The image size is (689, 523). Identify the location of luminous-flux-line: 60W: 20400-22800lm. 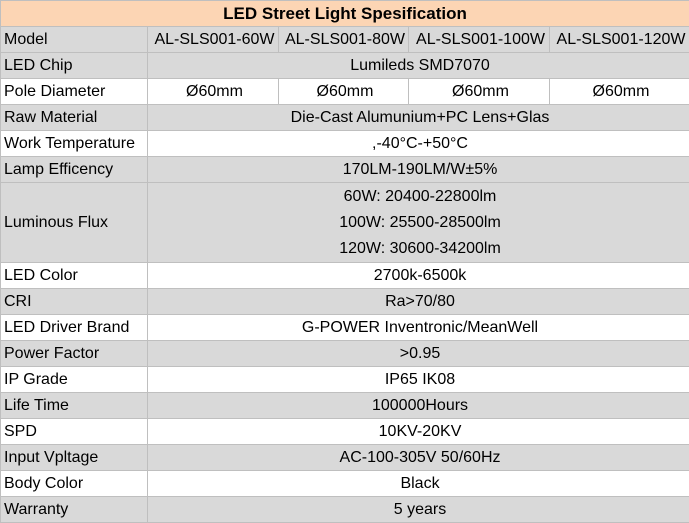
(420, 197).